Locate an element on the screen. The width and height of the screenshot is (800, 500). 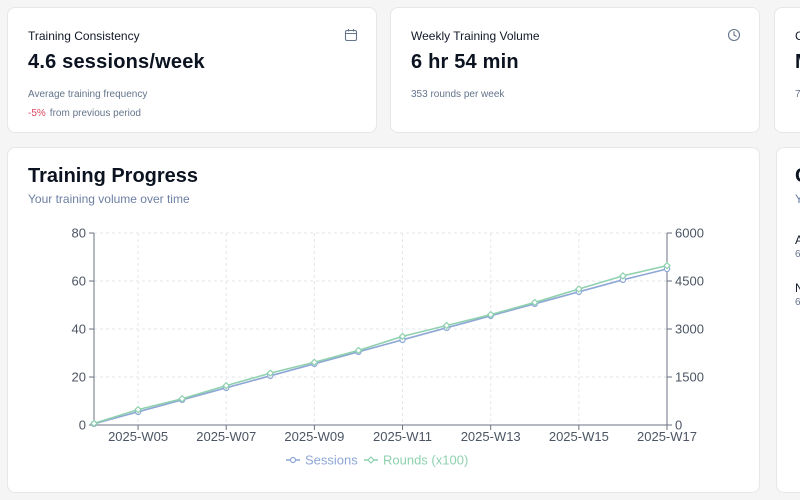
y-tick-label-left: 60 is located at coordinates (79, 281).